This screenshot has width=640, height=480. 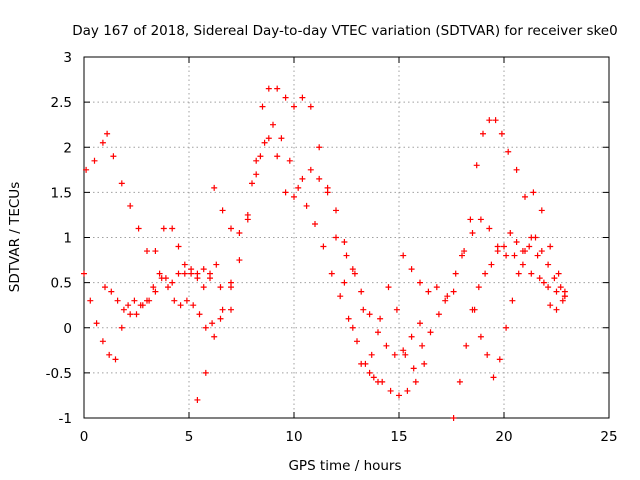 I want to click on y-tick-label: 1, so click(x=67, y=239).